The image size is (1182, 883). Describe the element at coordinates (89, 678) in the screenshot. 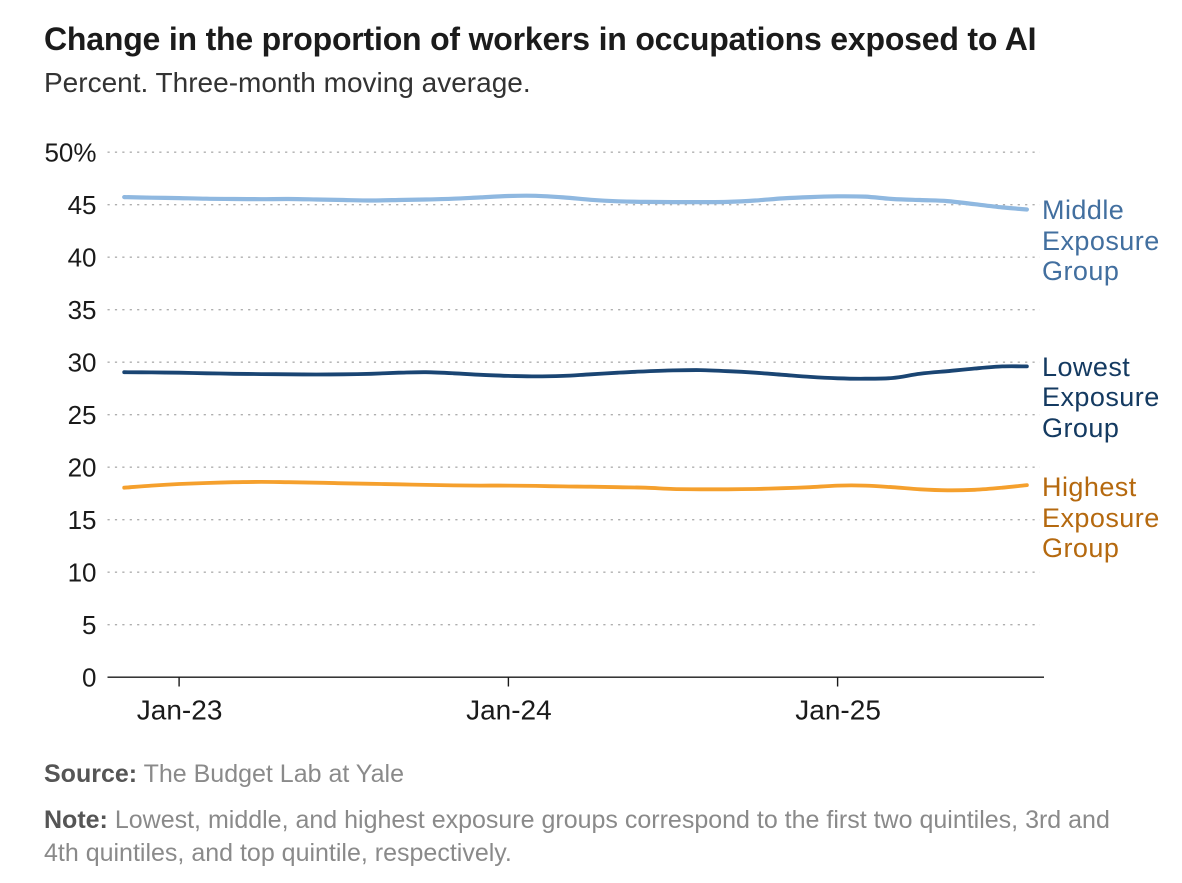

I see `svg-text: 0` at that location.